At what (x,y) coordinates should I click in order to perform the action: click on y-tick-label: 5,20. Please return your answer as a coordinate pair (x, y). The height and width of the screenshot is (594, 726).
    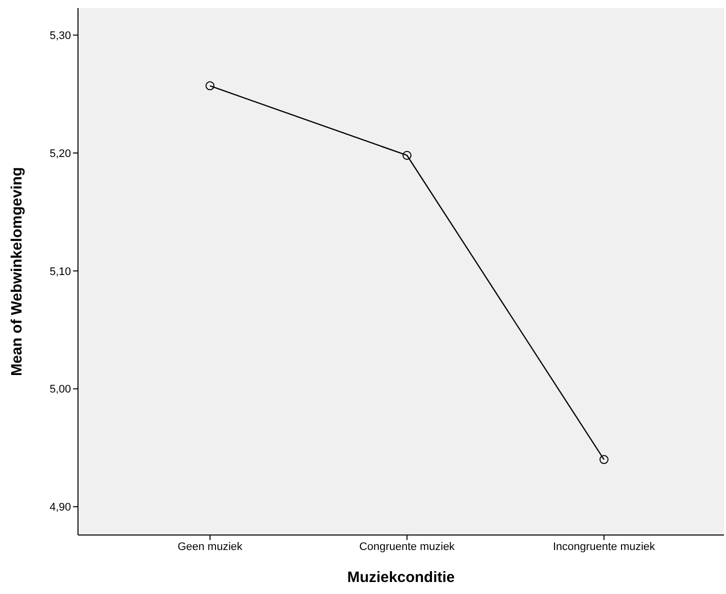
    Looking at the image, I should click on (60, 154).